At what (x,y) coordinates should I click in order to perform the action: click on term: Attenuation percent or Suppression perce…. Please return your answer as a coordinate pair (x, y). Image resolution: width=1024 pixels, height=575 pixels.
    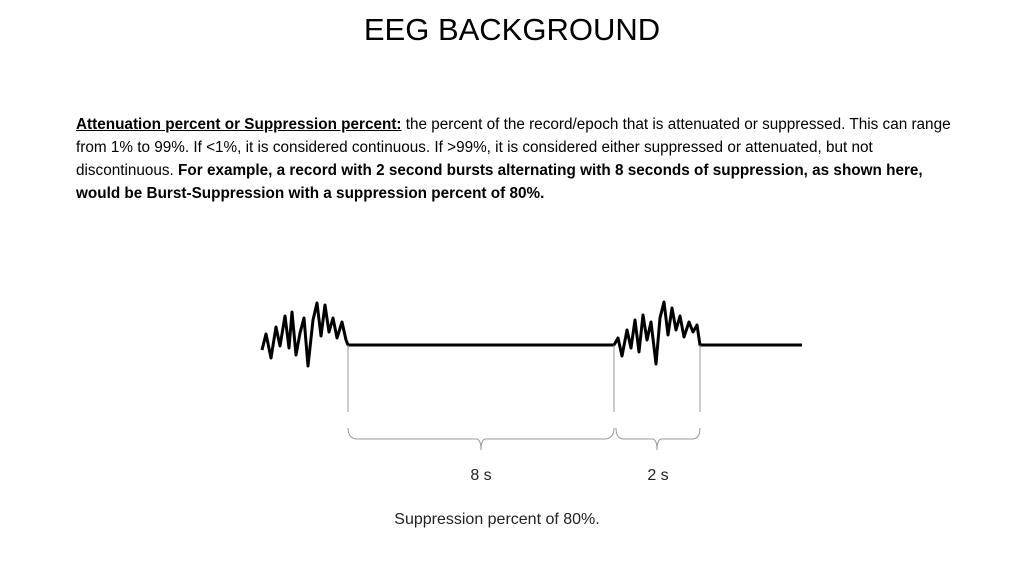
    Looking at the image, I should click on (239, 124).